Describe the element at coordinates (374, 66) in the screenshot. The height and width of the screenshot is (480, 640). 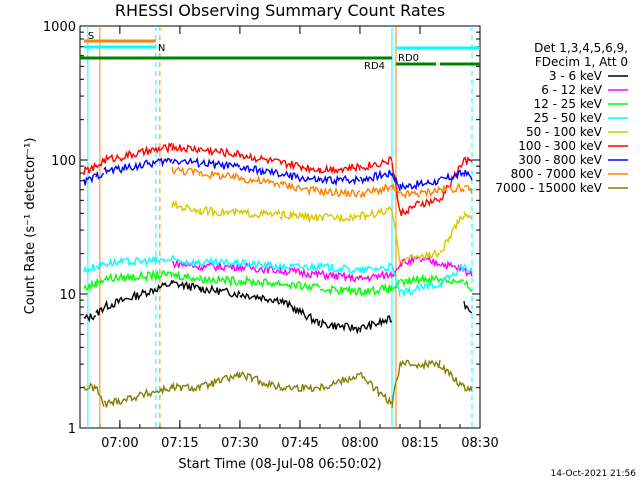
I see `flag-bar-label: RD4` at that location.